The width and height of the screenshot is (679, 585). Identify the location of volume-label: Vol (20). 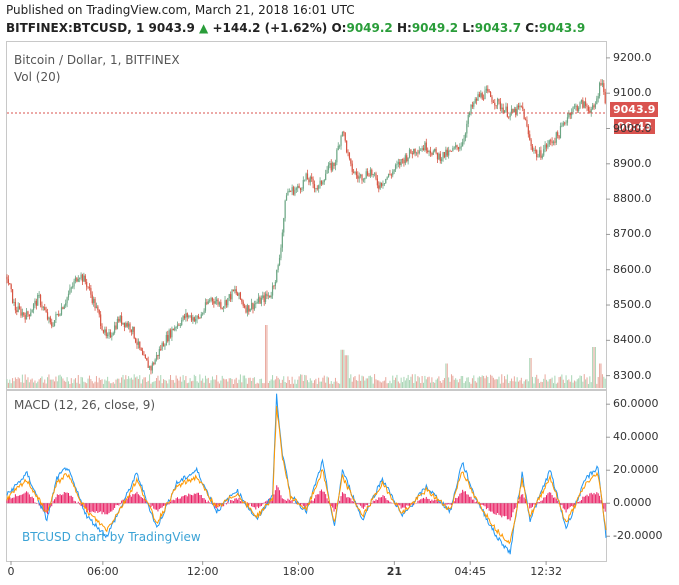
(37, 77).